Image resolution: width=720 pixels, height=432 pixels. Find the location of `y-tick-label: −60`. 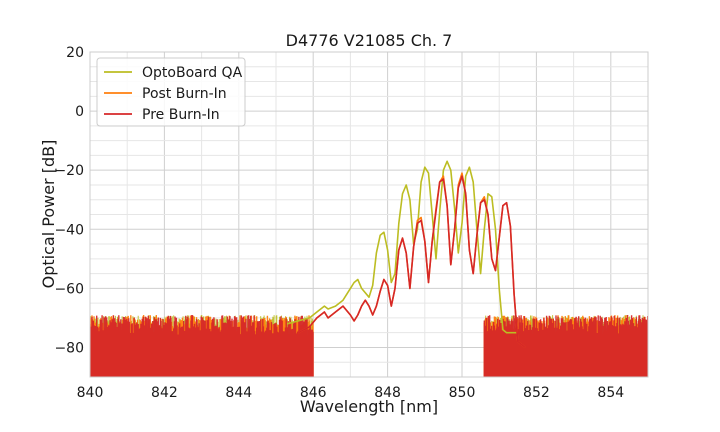

y-tick-label: −60 is located at coordinates (69, 289).